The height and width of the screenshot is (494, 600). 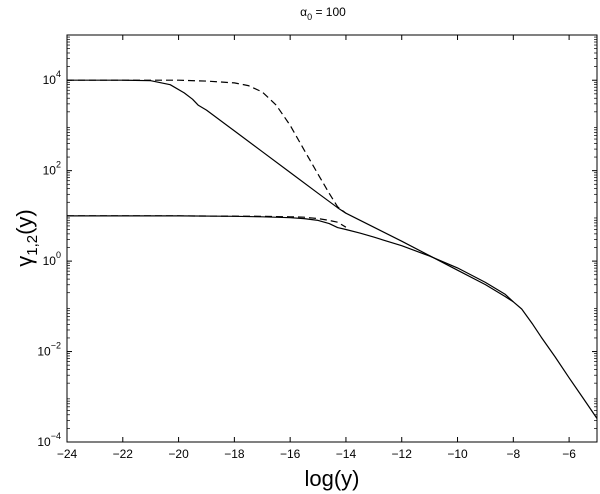 I want to click on y-axis-label: γ1,2(y), so click(x=26, y=238).